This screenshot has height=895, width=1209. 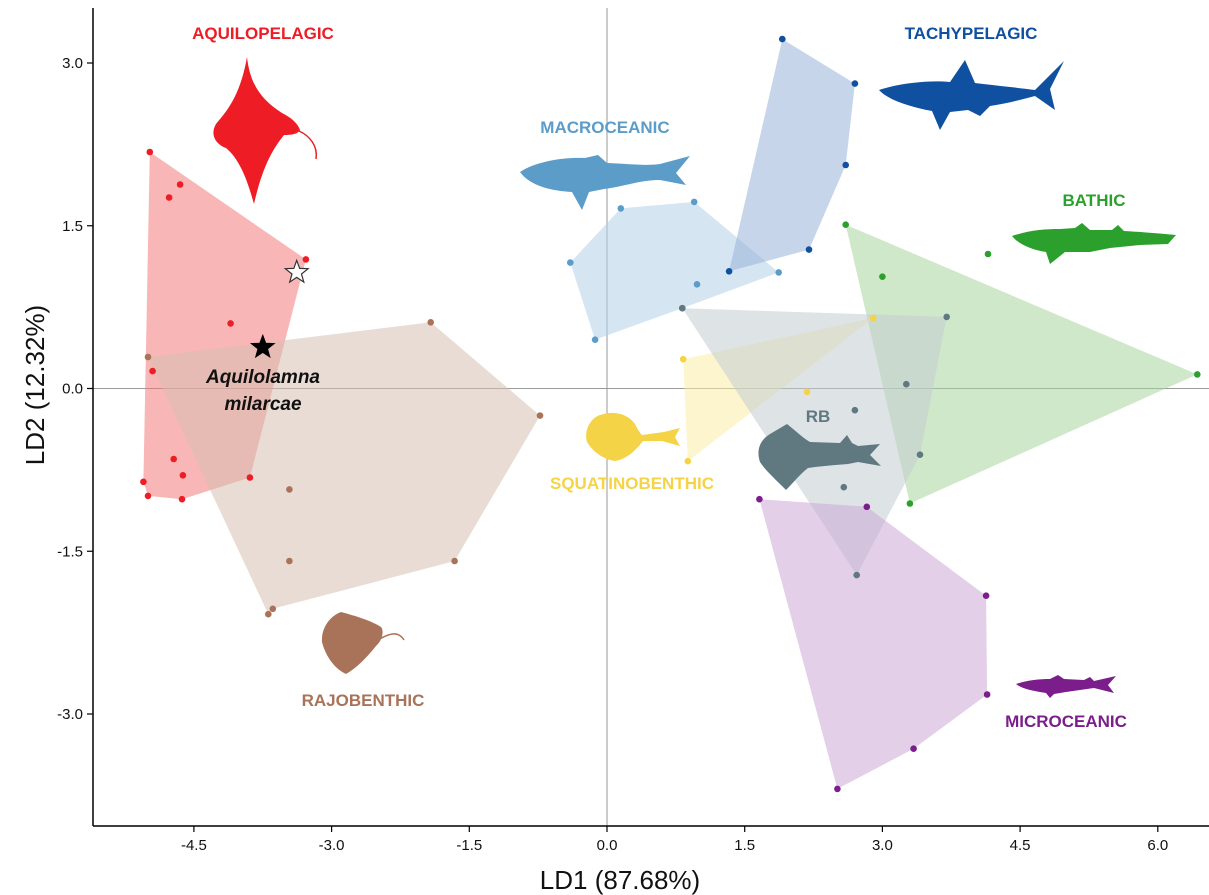 What do you see at coordinates (265, 130) in the screenshot?
I see `manta-ray-icon` at bounding box center [265, 130].